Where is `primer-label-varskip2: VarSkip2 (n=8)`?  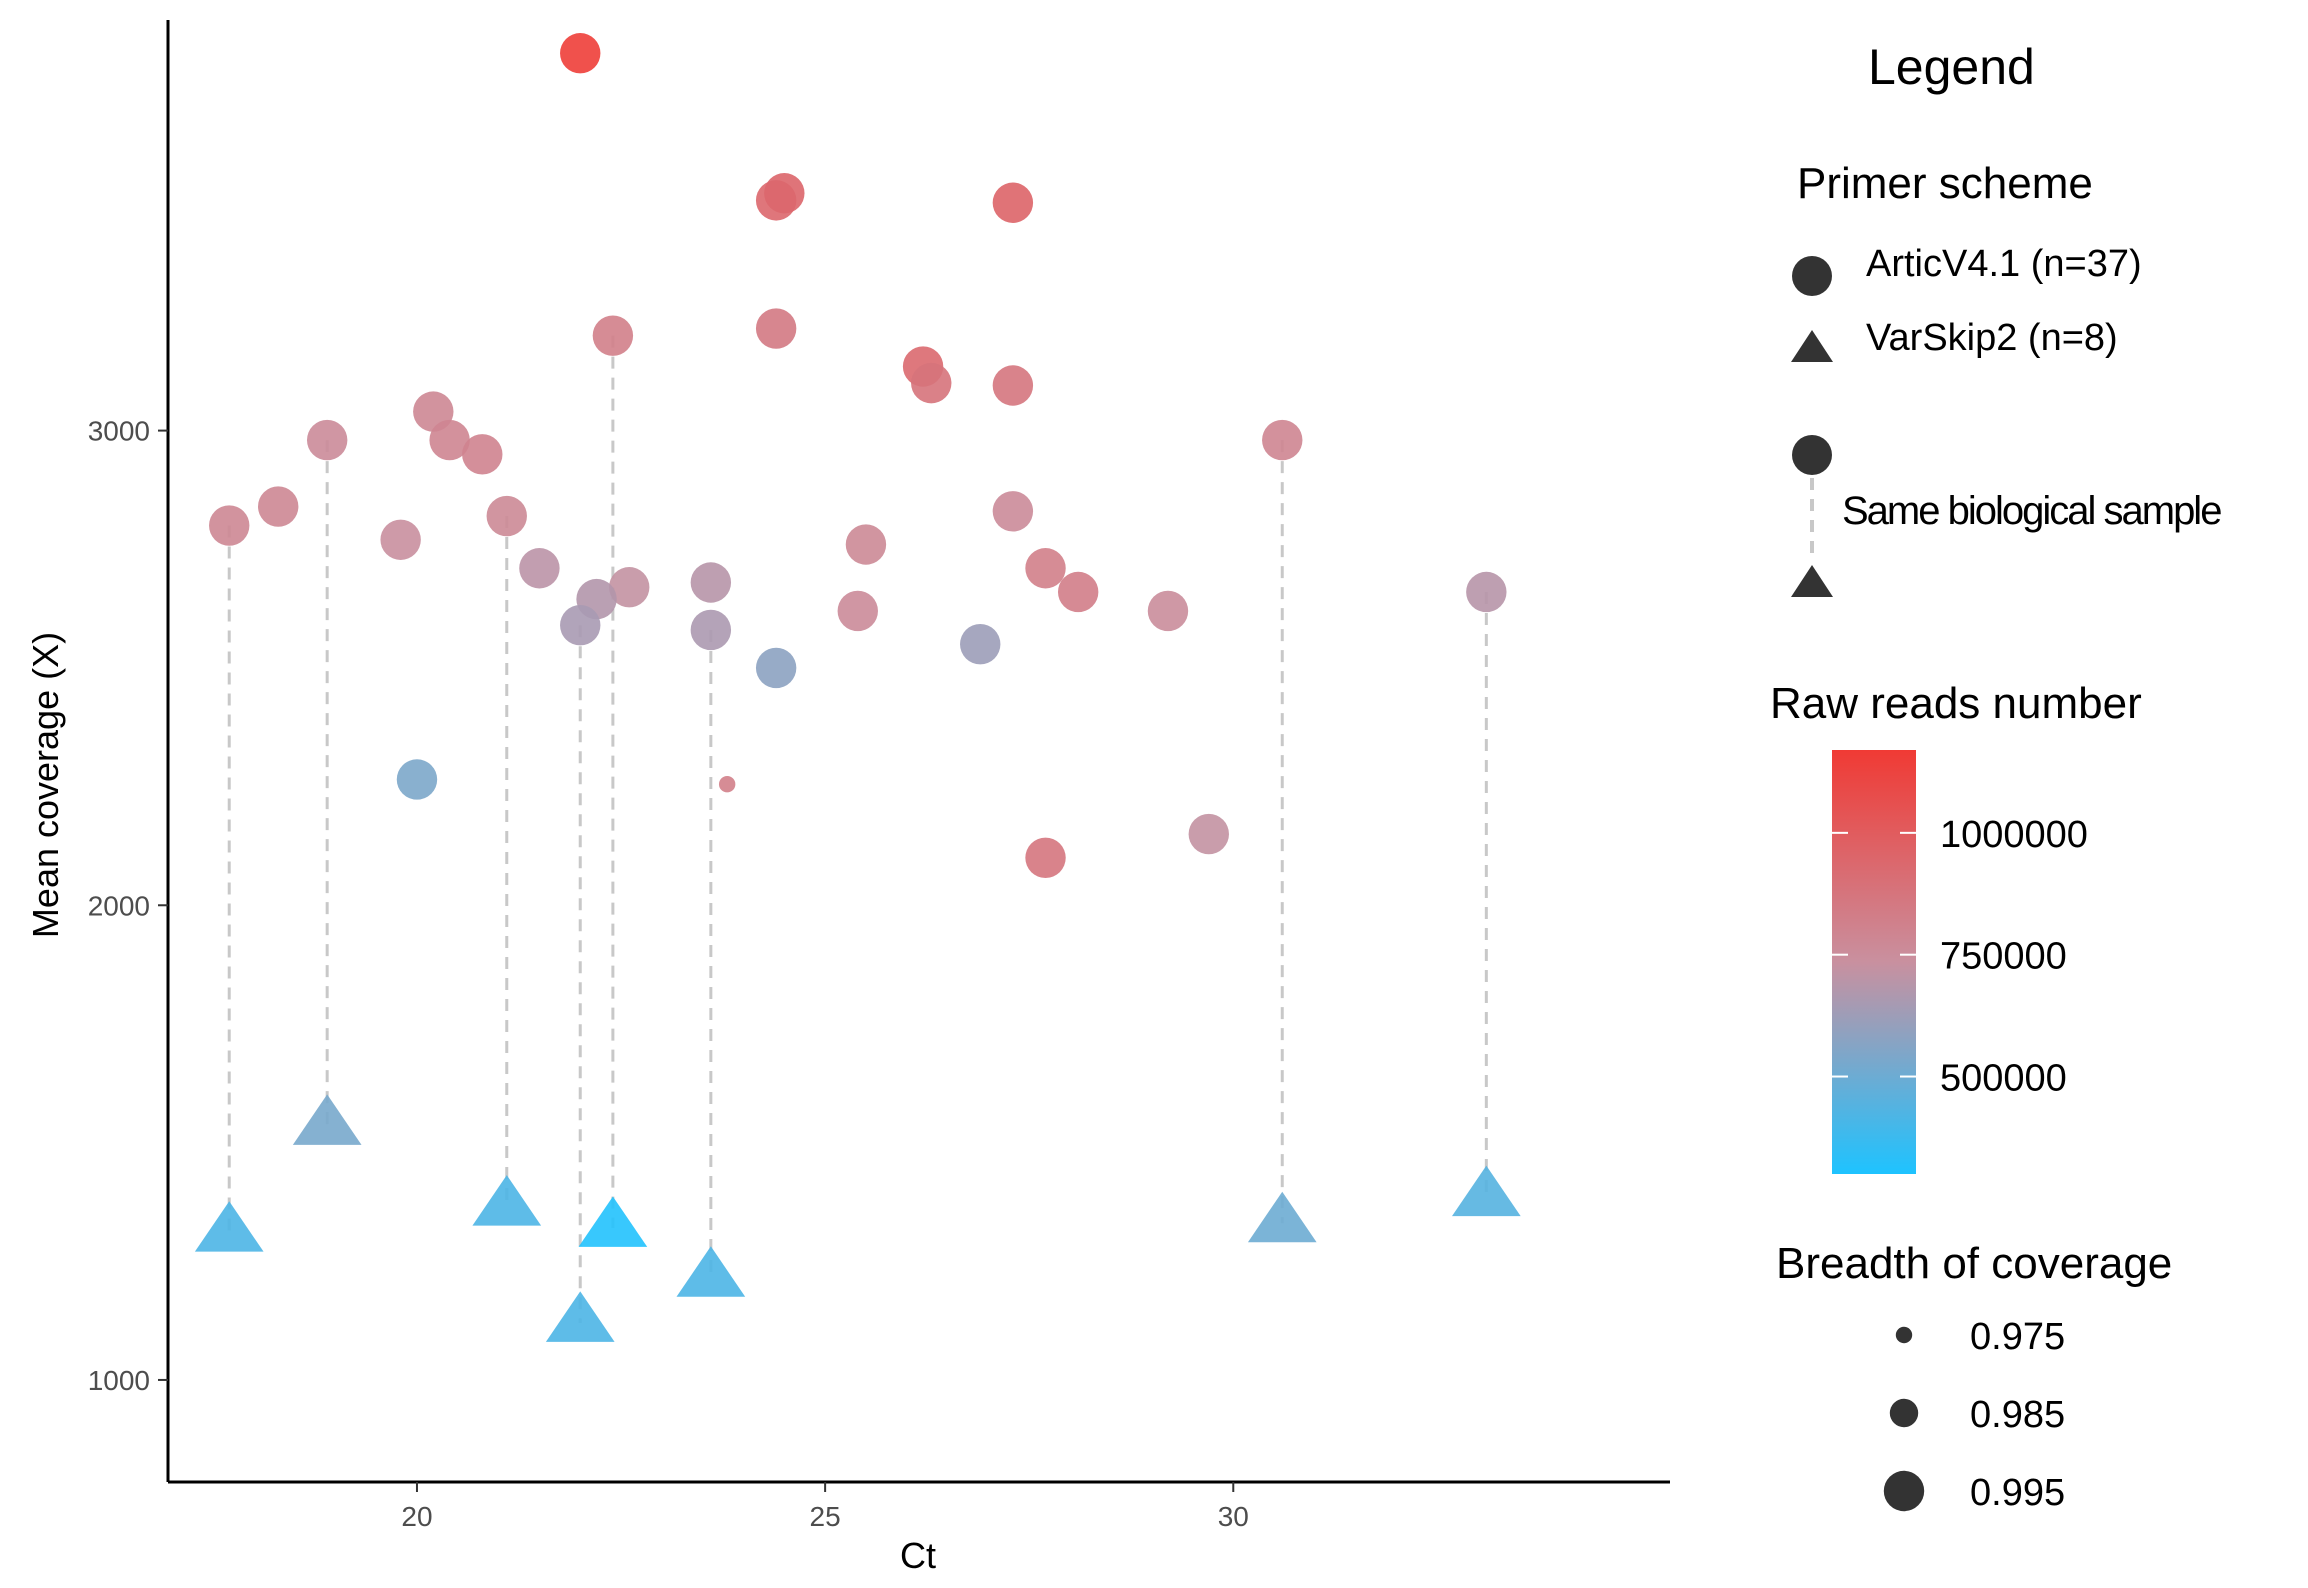
primer-label-varskip2: VarSkip2 (n=8) is located at coordinates (1992, 338).